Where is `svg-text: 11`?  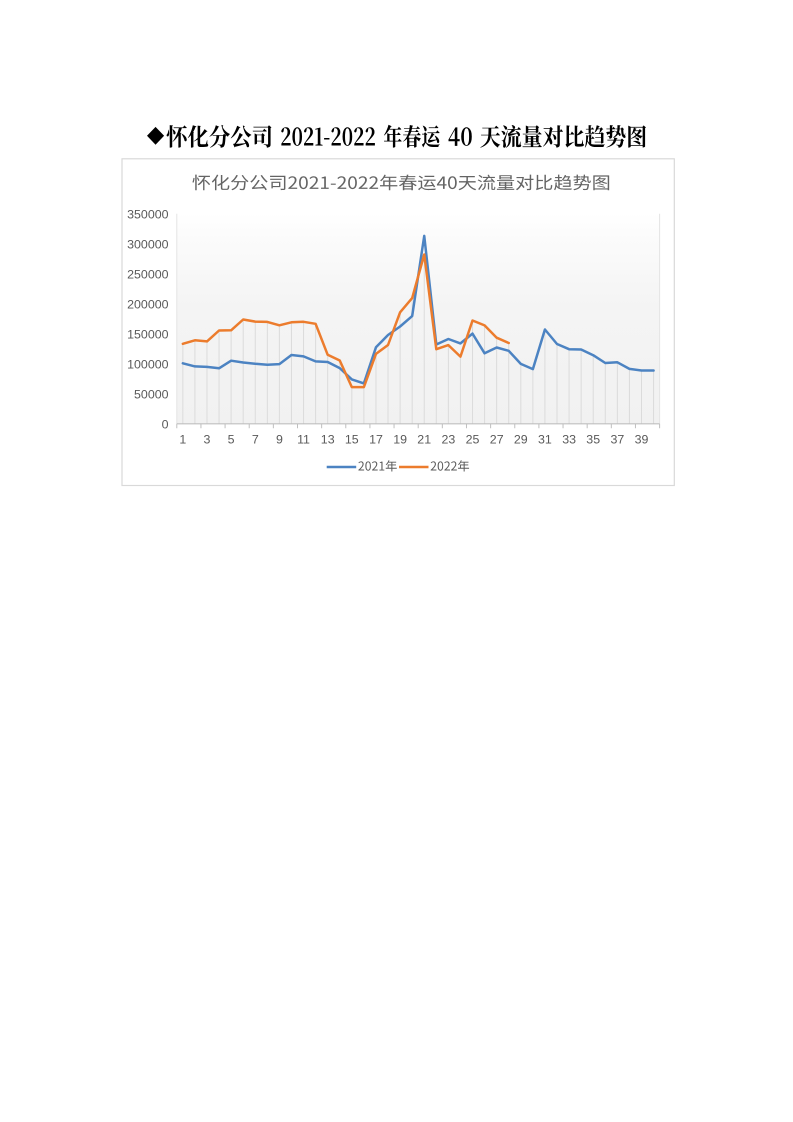 svg-text: 11 is located at coordinates (303, 439).